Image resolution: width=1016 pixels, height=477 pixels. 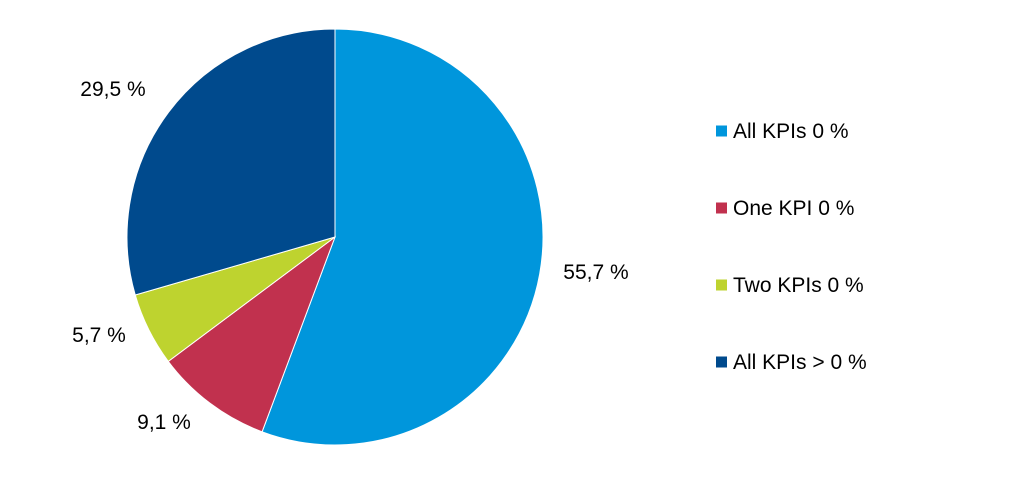 What do you see at coordinates (800, 362) in the screenshot?
I see `legend-label-4: All KPIs > 0 %` at bounding box center [800, 362].